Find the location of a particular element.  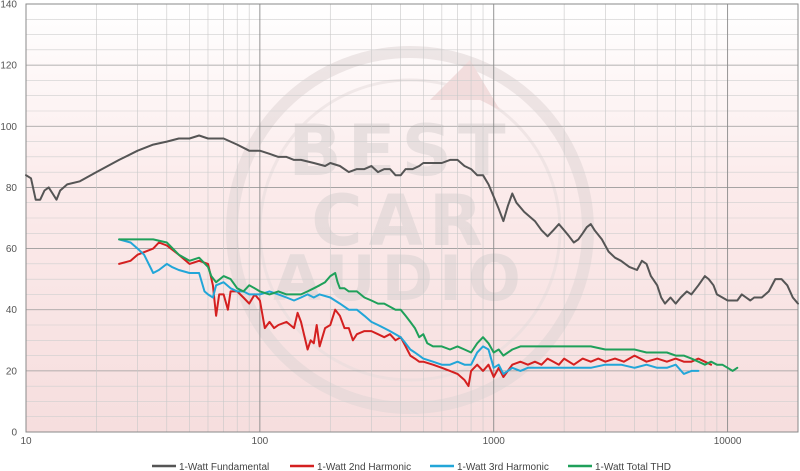

x-tick-label: 100 is located at coordinates (260, 441).